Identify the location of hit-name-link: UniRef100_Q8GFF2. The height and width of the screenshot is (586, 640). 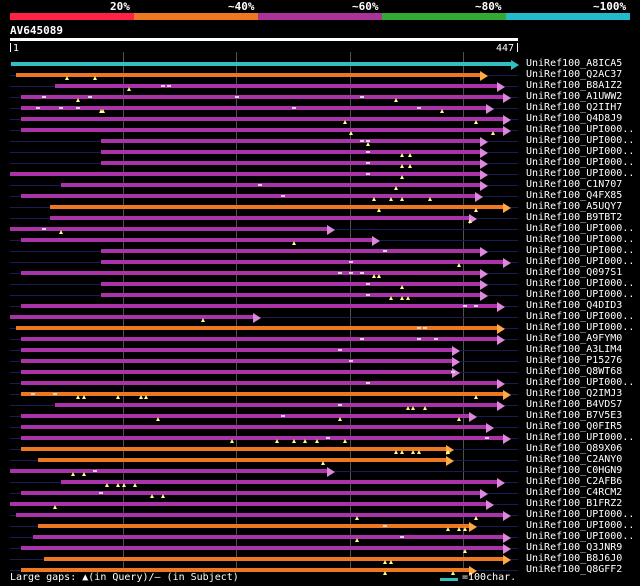
(574, 569).